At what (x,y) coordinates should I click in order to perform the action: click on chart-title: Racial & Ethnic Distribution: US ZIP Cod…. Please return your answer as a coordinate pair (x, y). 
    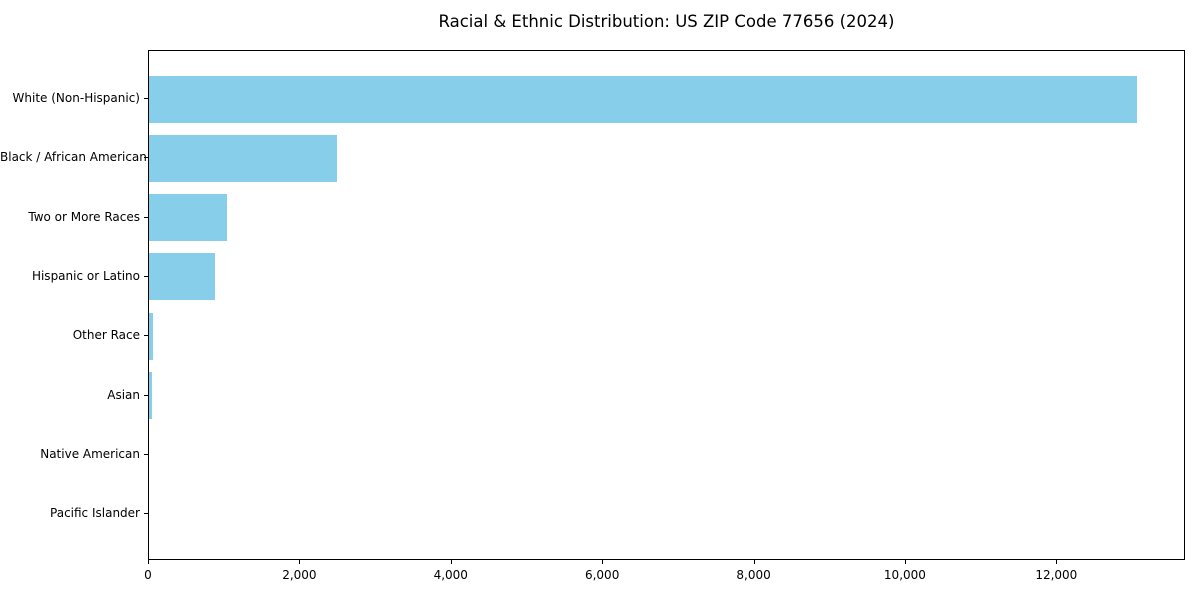
    Looking at the image, I should click on (666, 21).